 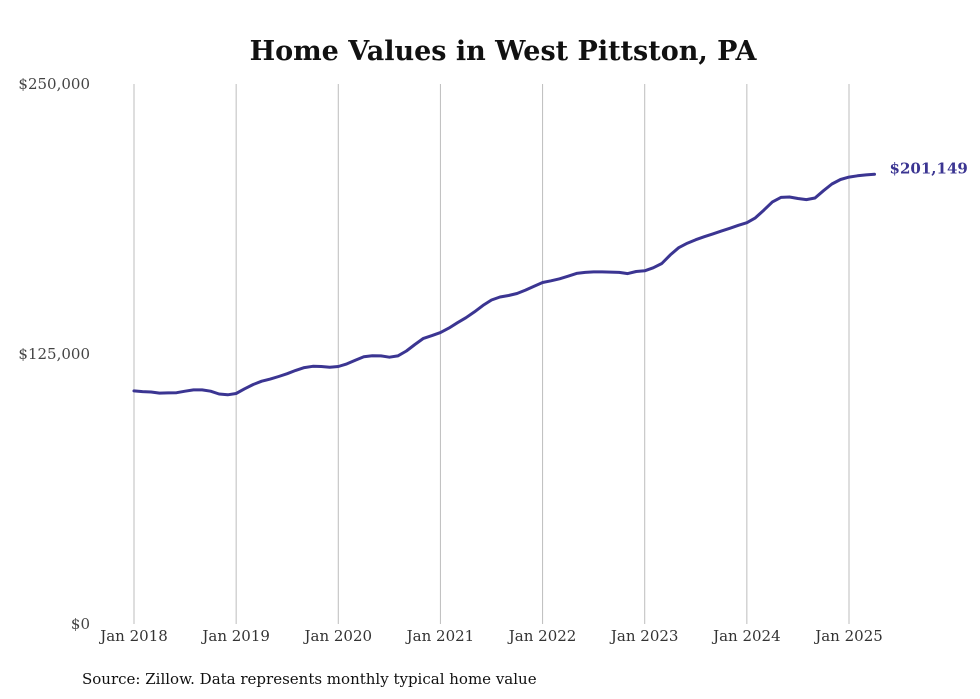 What do you see at coordinates (746, 636) in the screenshot?
I see `x-tick-label: Jan 2024` at bounding box center [746, 636].